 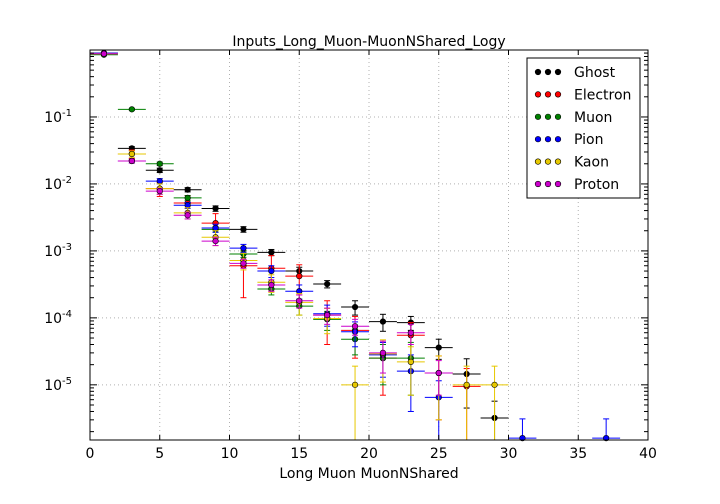 What do you see at coordinates (369, 454) in the screenshot?
I see `x-tick-label: 20` at bounding box center [369, 454].